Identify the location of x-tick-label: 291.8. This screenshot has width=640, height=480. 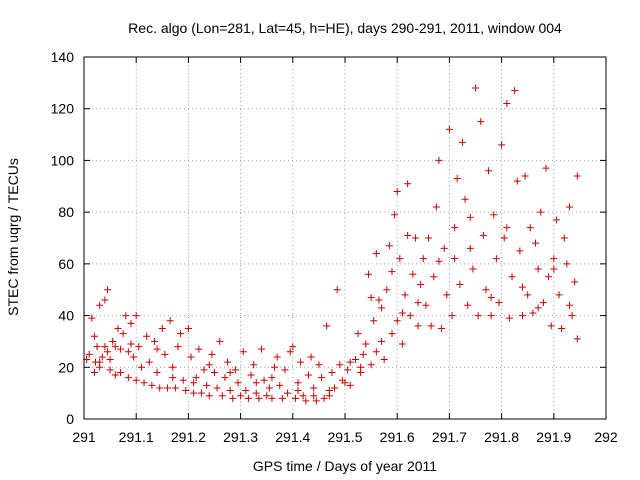
(501, 437).